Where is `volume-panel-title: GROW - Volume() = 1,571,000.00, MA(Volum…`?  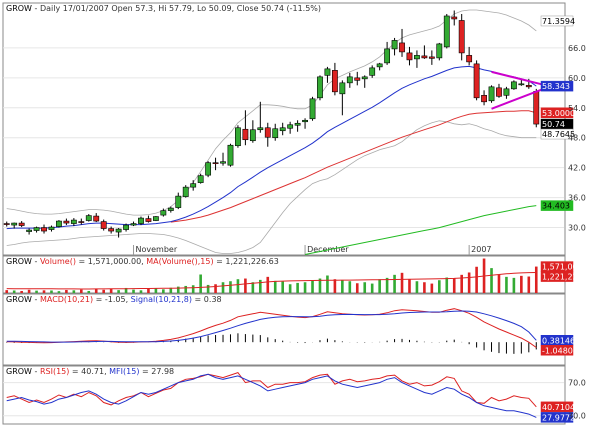
volume-panel-title: GROW - Volume() = 1,571,000.00, MA(Volum… is located at coordinates (142, 261).